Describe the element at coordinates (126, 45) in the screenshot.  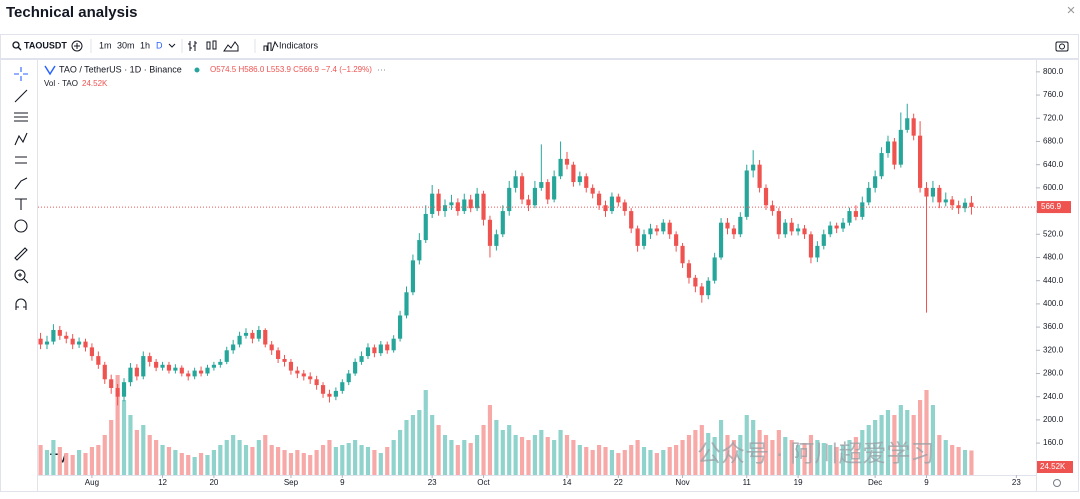
I see `interval-button: 30m` at that location.